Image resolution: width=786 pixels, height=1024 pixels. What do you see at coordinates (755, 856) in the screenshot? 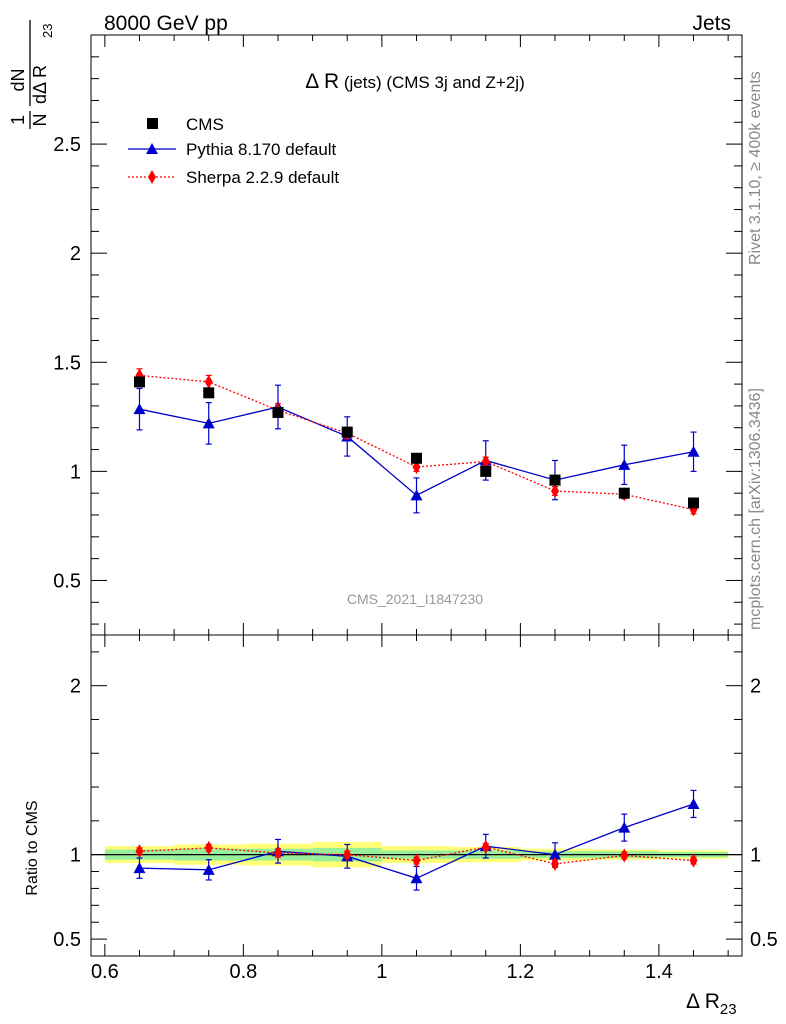
I see `y-tick-label-ratio-right: 1` at bounding box center [755, 856].